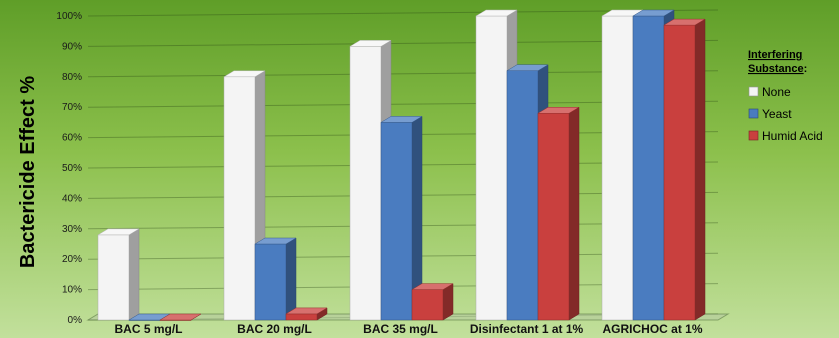 This screenshot has height=338, width=839. Describe the element at coordinates (274, 329) in the screenshot. I see `x-category-label: BAC 20 mg/L` at that location.